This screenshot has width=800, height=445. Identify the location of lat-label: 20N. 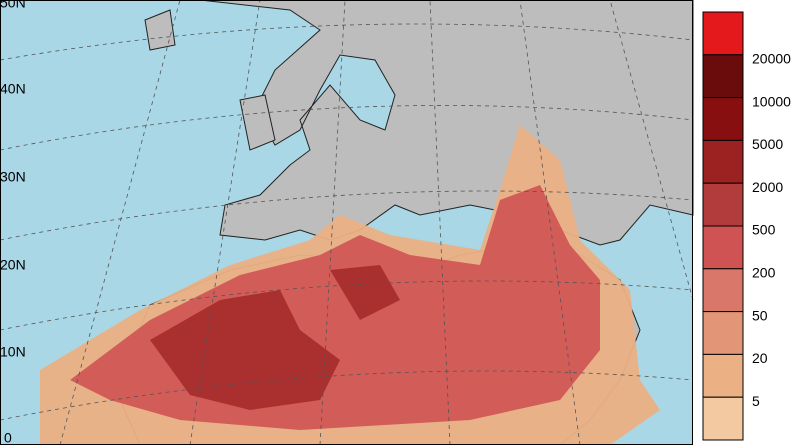
(13, 265).